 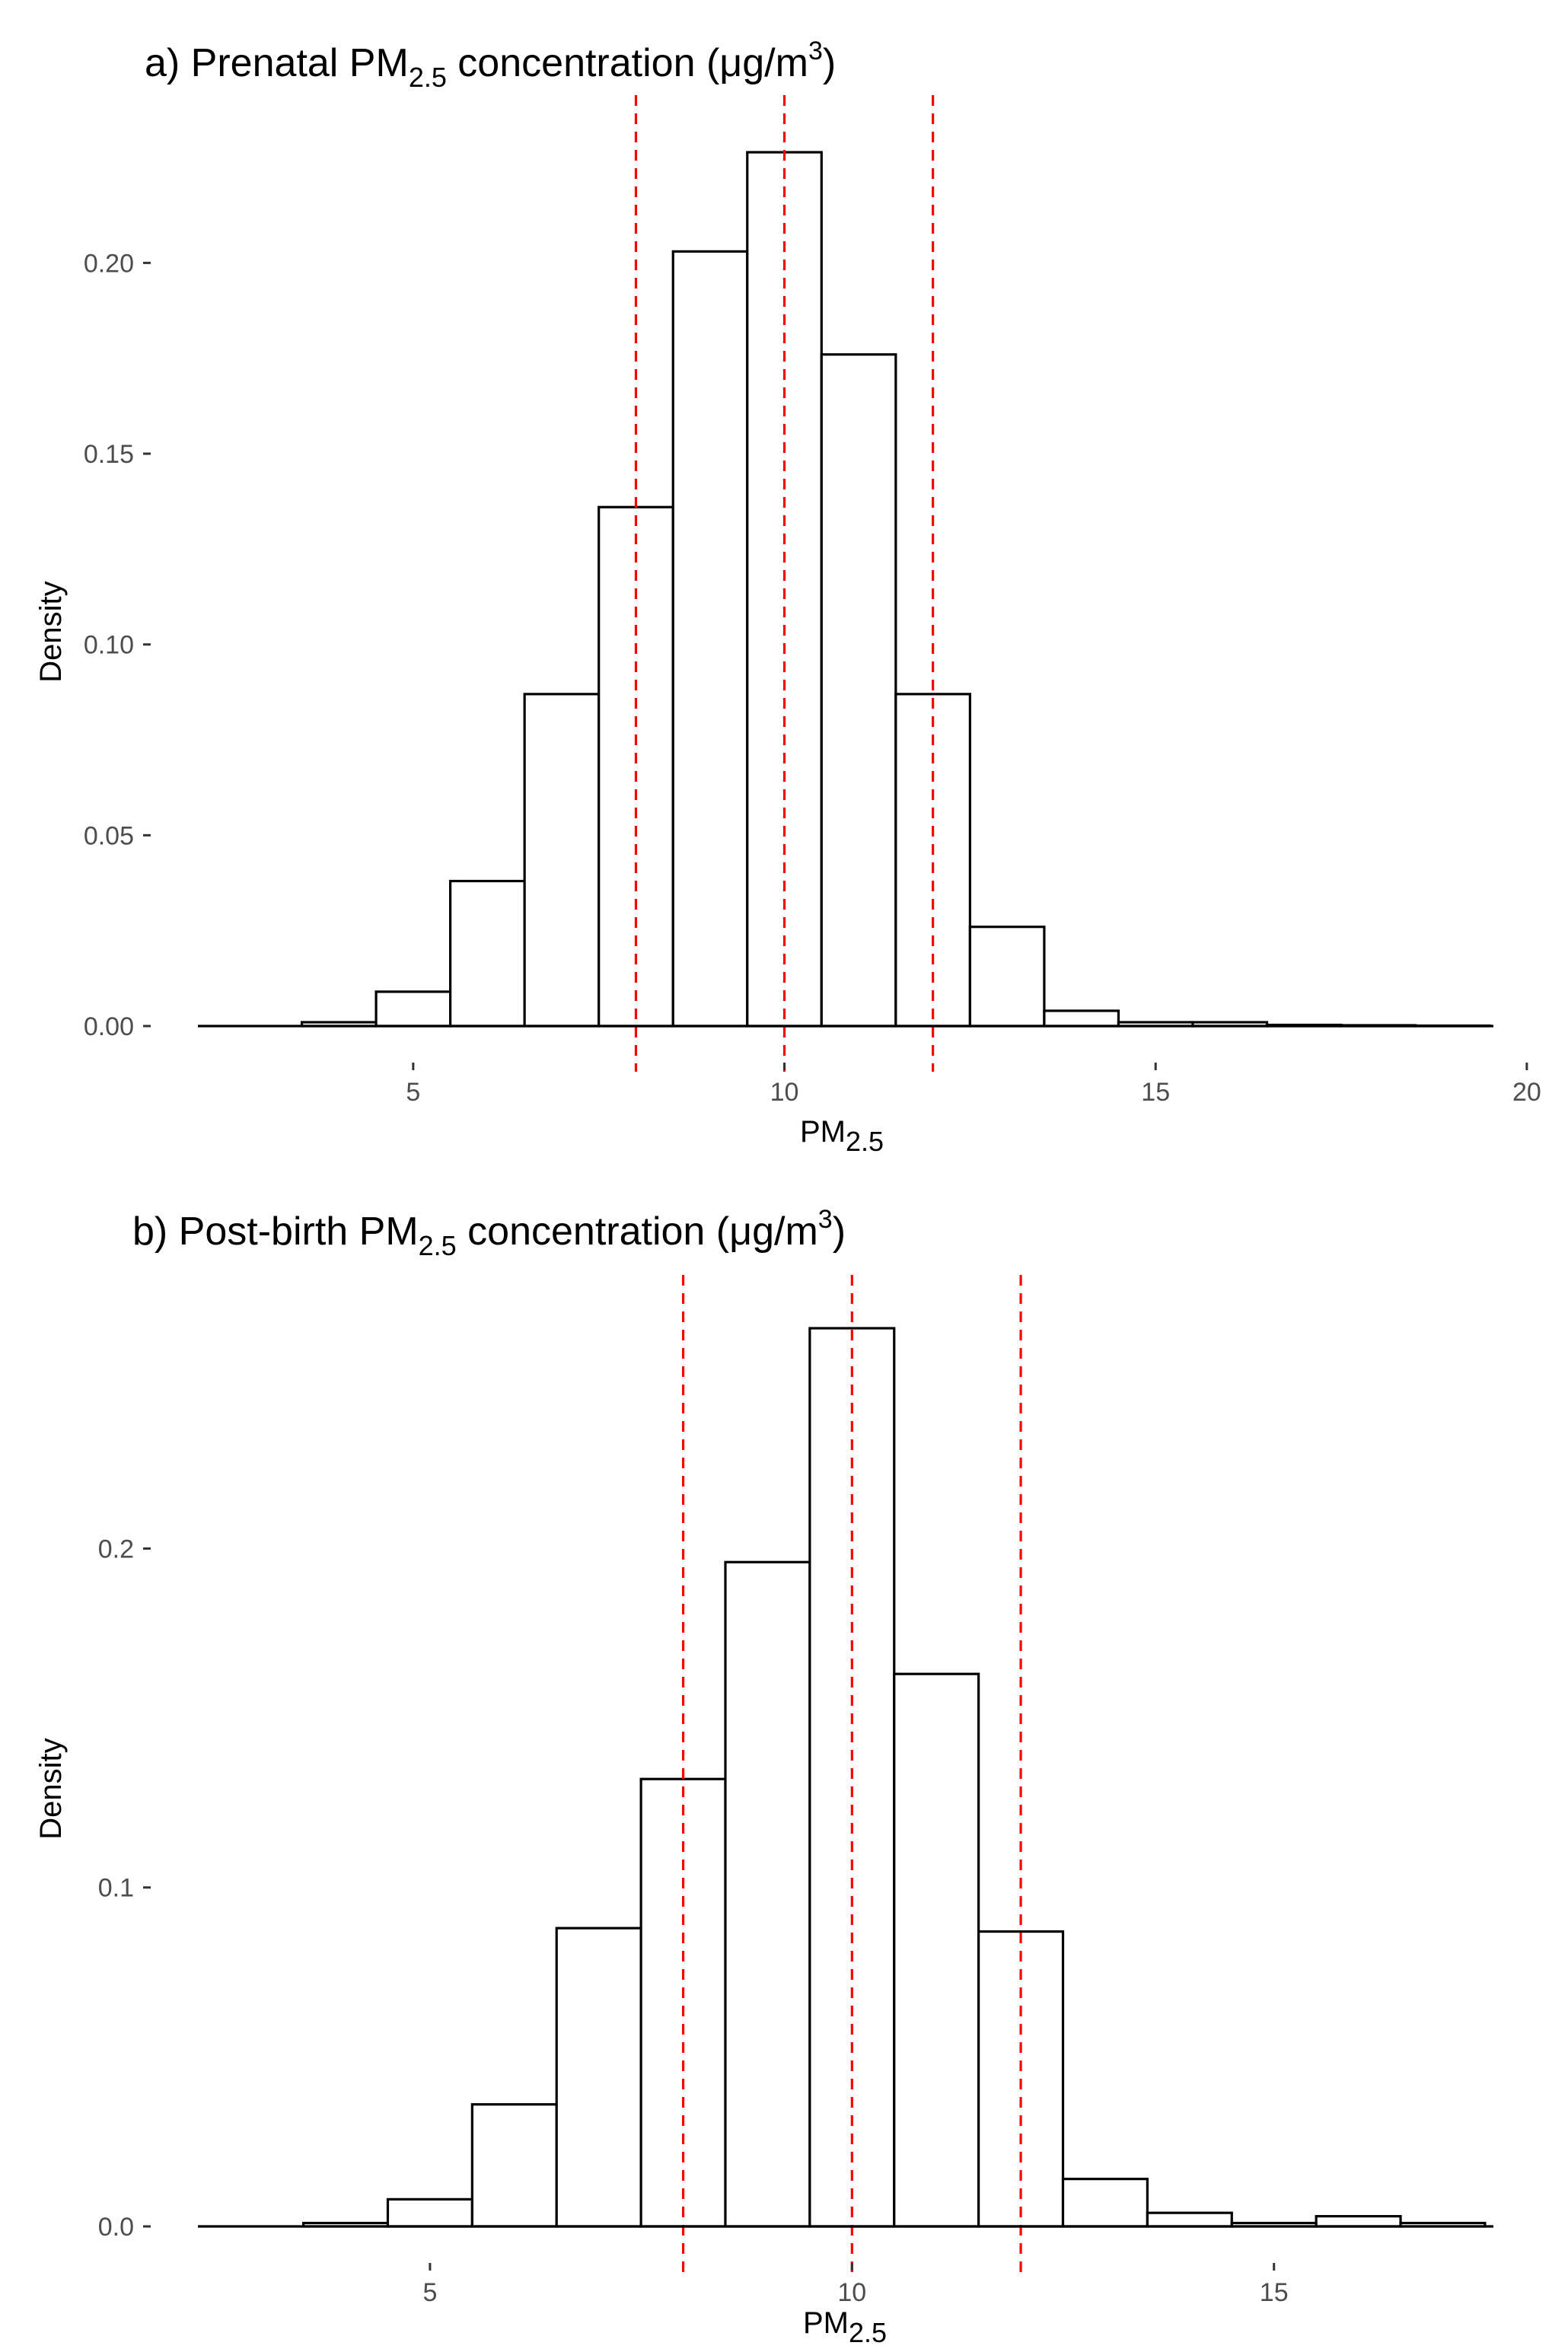 What do you see at coordinates (116, 1549) in the screenshot?
I see `chart-b-y-tick-label: 0.2` at bounding box center [116, 1549].